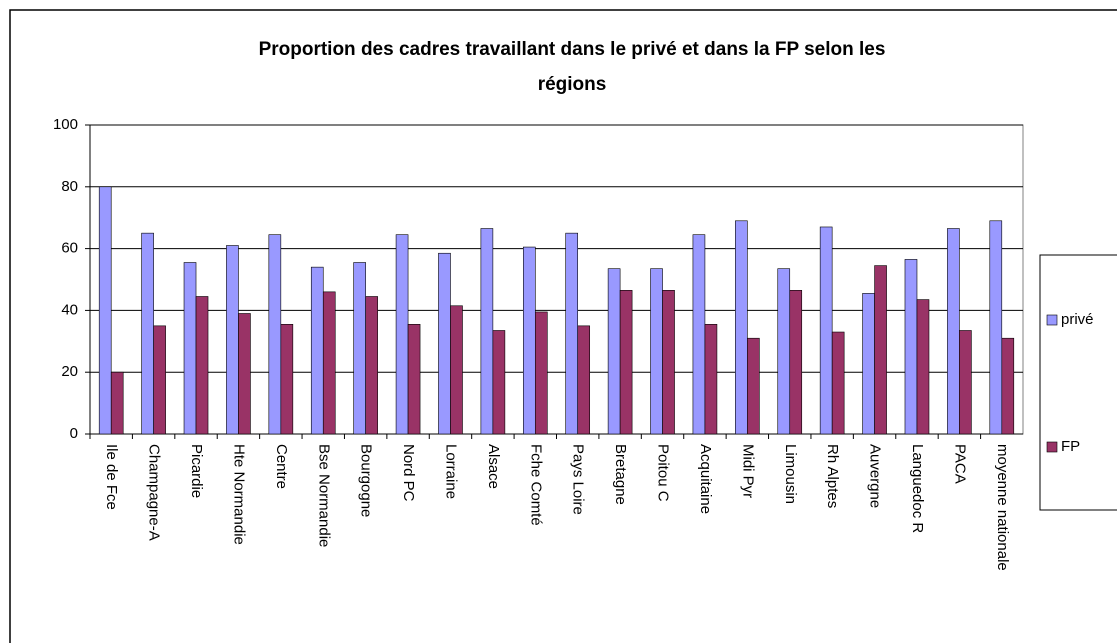  What do you see at coordinates (69, 186) in the screenshot?
I see `y-tick-label: 80` at bounding box center [69, 186].